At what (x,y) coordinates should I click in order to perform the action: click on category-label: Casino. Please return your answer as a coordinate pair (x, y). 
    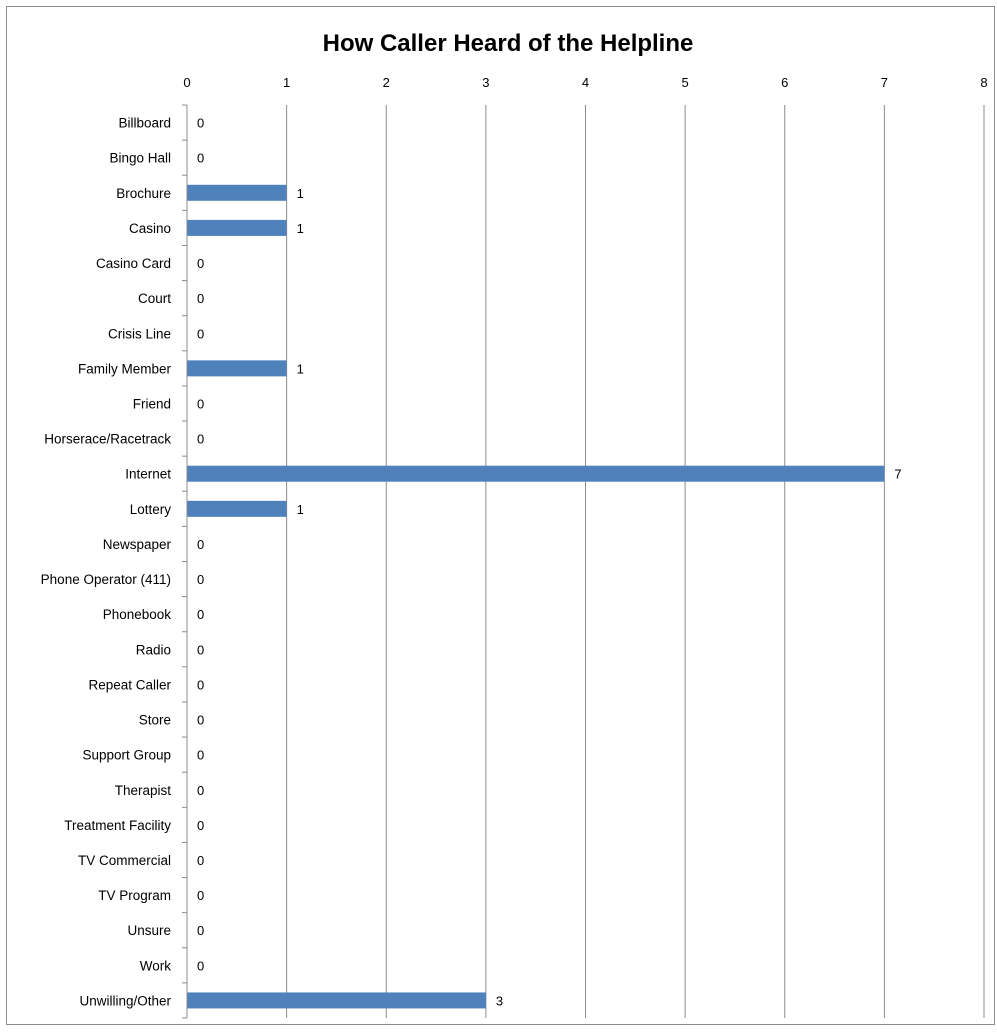
    Looking at the image, I should click on (150, 228).